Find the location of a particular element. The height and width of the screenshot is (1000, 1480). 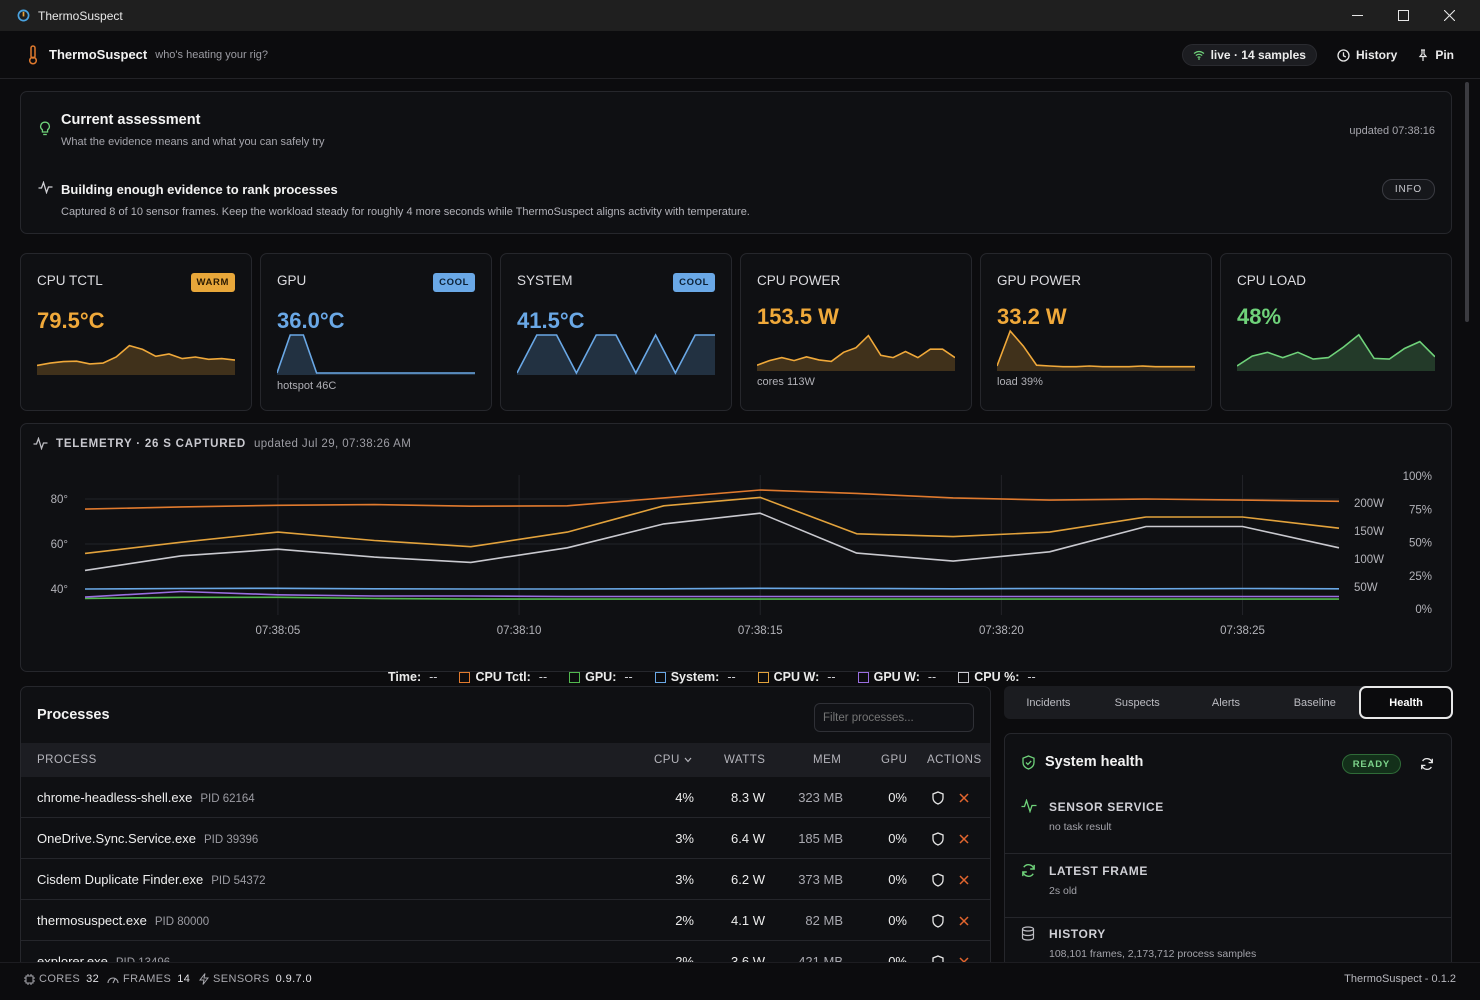

metric-card-cpu-tctl: CPU TCTL WARM 79.5°C is located at coordinates (136, 332).